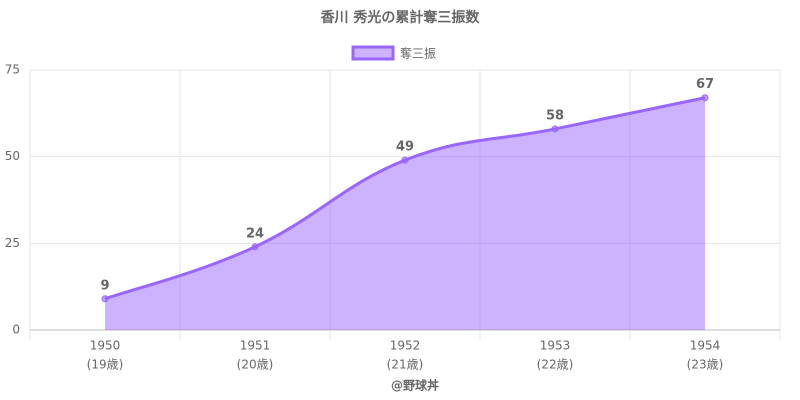 This screenshot has width=800, height=400. Describe the element at coordinates (105, 346) in the screenshot. I see `x-tick-label: 1950` at that location.